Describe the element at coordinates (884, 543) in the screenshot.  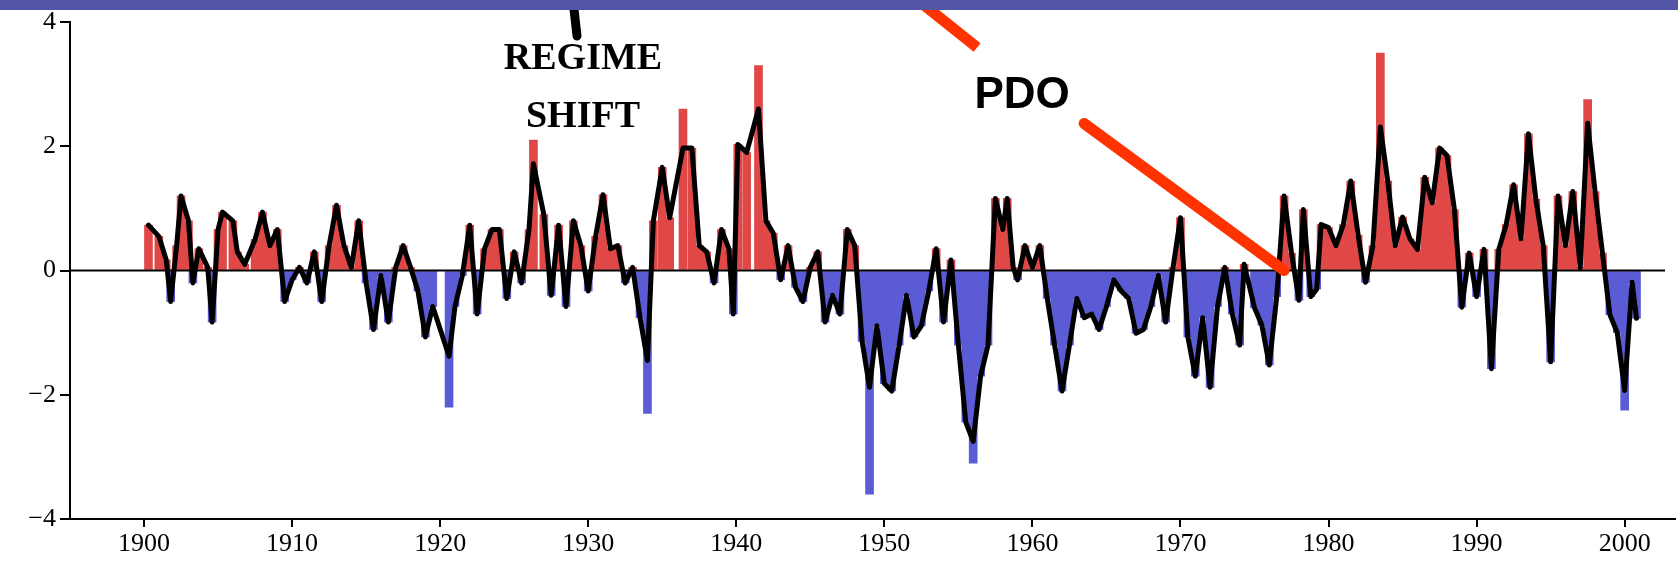
I see `x-tick-label: 1950` at that location.